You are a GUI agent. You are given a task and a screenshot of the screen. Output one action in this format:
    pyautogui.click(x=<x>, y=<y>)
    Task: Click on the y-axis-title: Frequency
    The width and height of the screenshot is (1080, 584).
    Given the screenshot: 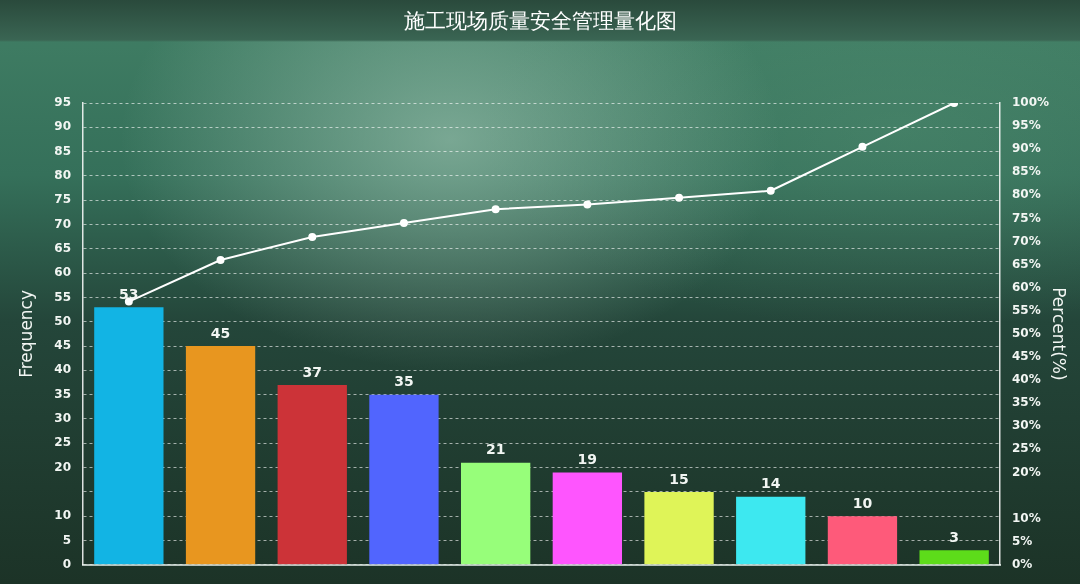 What is the action you would take?
    pyautogui.click(x=25, y=333)
    